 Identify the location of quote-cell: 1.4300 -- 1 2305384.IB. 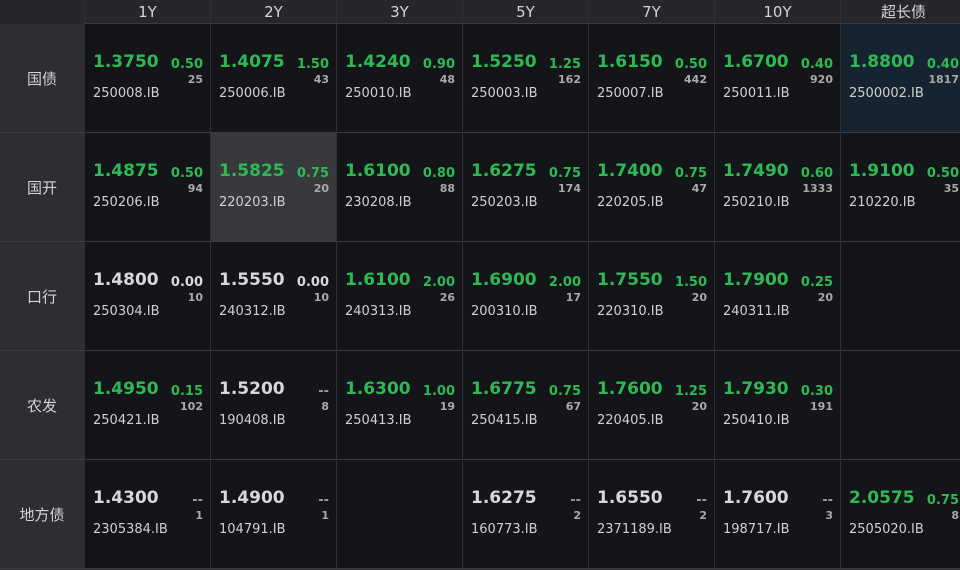
(147, 514).